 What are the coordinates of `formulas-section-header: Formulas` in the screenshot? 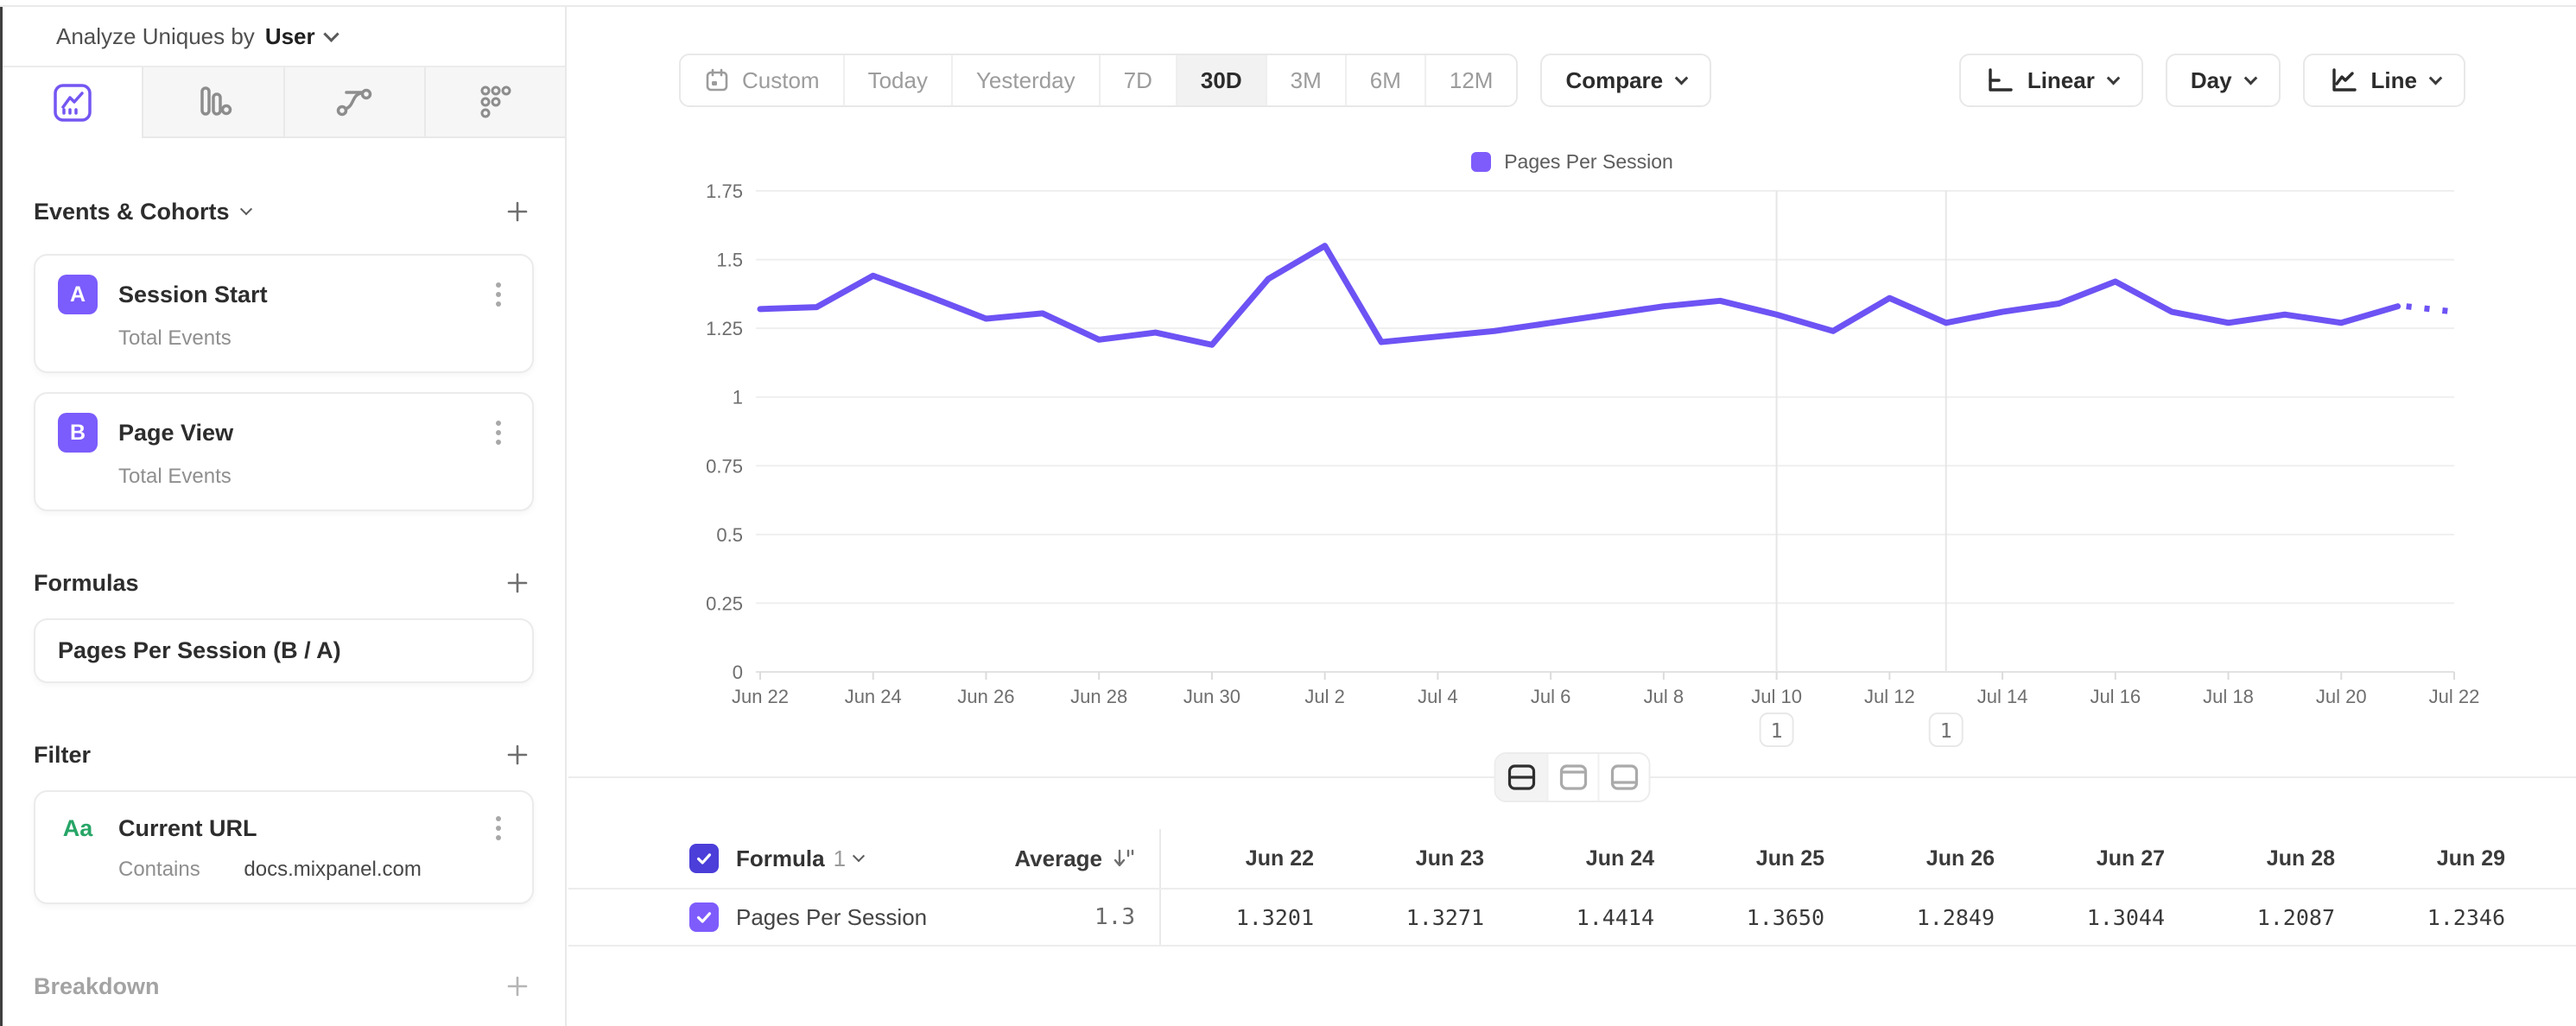 It's located at (284, 583).